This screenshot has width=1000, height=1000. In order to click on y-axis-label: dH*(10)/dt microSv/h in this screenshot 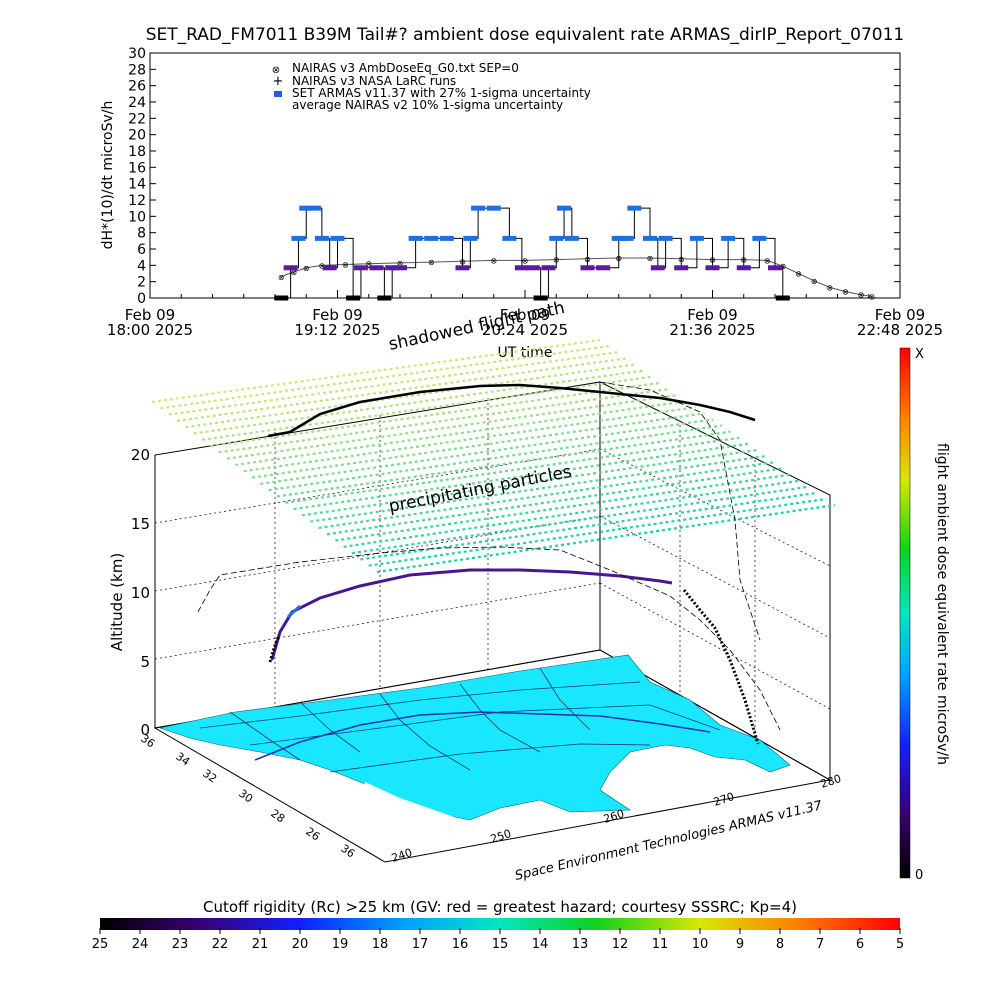, I will do `click(108, 175)`.